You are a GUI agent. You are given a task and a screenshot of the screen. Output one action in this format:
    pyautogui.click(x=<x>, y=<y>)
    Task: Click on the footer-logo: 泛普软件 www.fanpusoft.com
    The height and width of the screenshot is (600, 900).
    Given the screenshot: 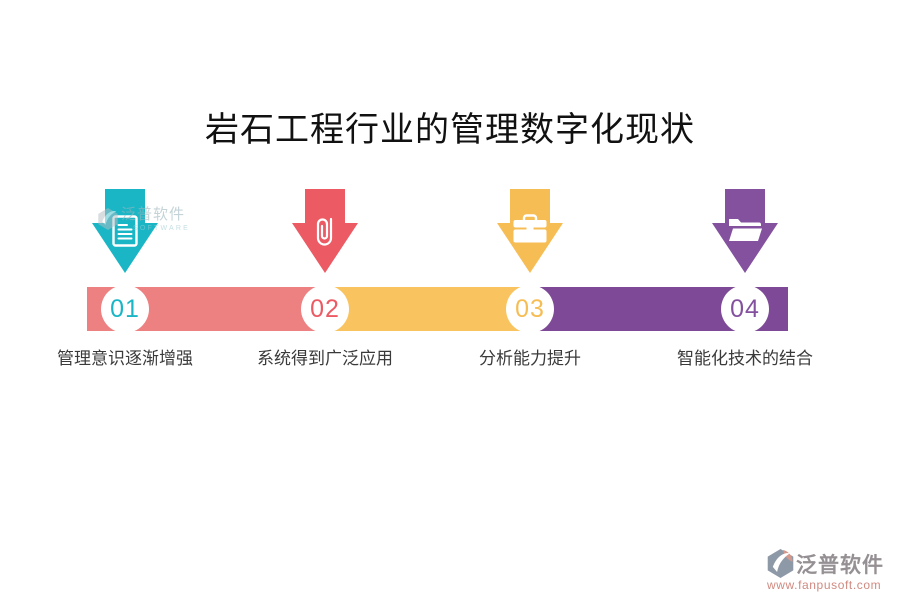 What is the action you would take?
    pyautogui.click(x=825, y=570)
    